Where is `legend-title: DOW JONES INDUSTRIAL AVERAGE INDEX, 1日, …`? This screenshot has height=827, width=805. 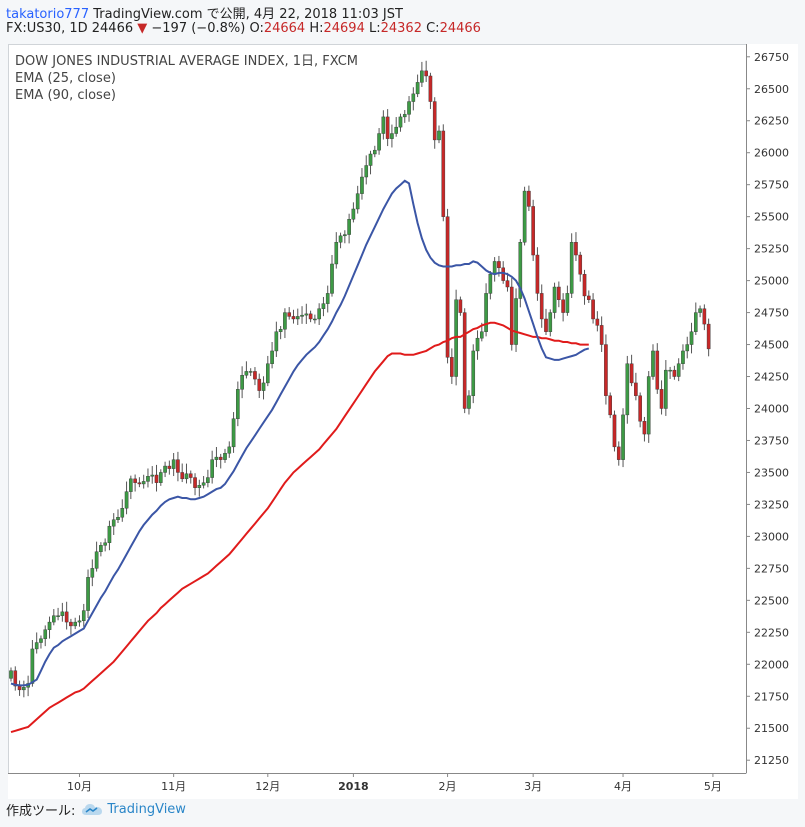 legend-title: DOW JONES INDUSTRIAL AVERAGE INDEX, 1日, … is located at coordinates (187, 61).